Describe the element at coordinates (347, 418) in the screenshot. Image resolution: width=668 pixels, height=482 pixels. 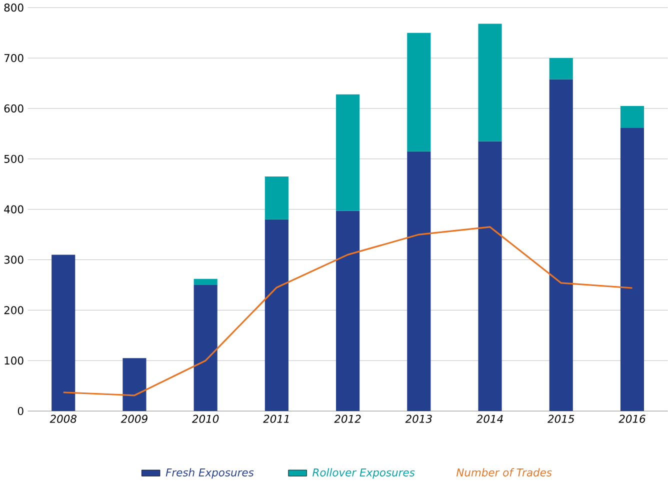
I see `x-tick-label: 2012` at that location.